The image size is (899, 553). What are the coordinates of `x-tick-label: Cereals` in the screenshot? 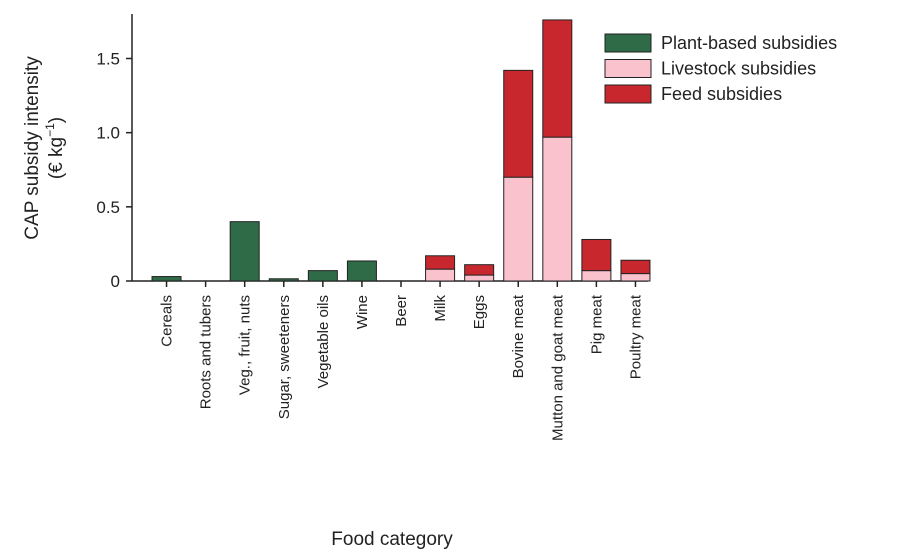 It's located at (167, 321).